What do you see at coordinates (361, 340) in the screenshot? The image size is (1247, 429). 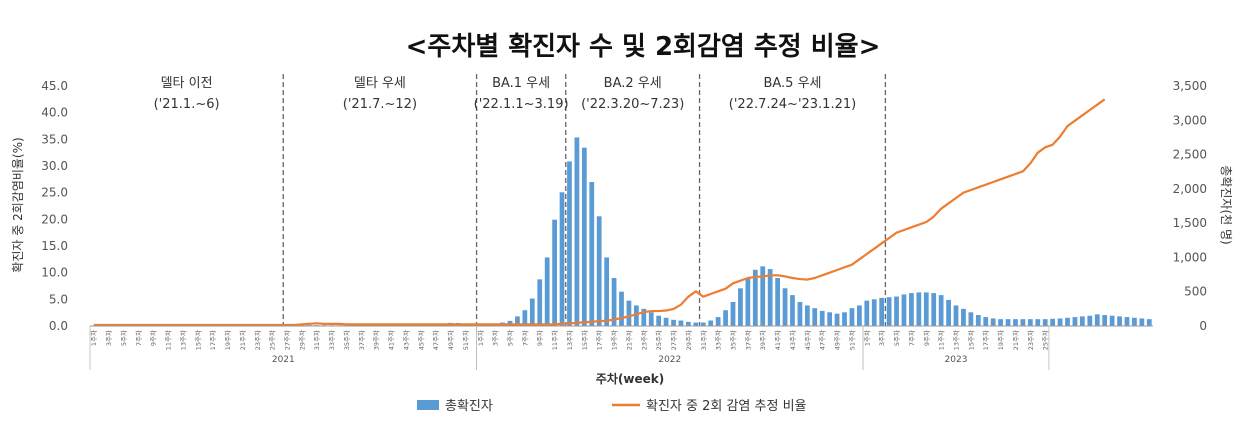 I see `week-tick-label: 37주차` at bounding box center [361, 340].